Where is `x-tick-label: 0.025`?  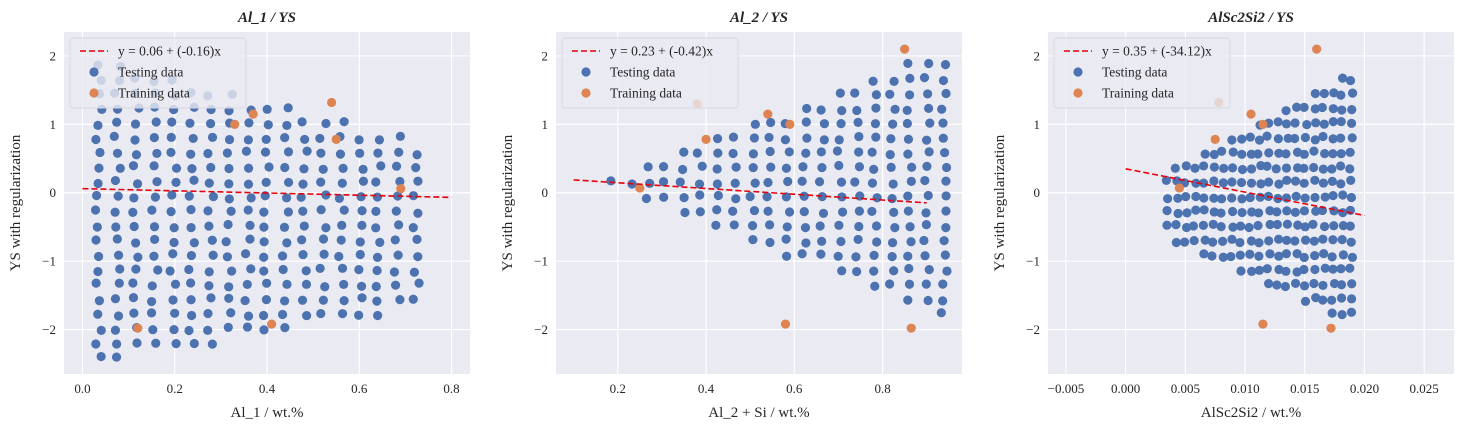
x-tick-label: 0.025 is located at coordinates (1424, 388).